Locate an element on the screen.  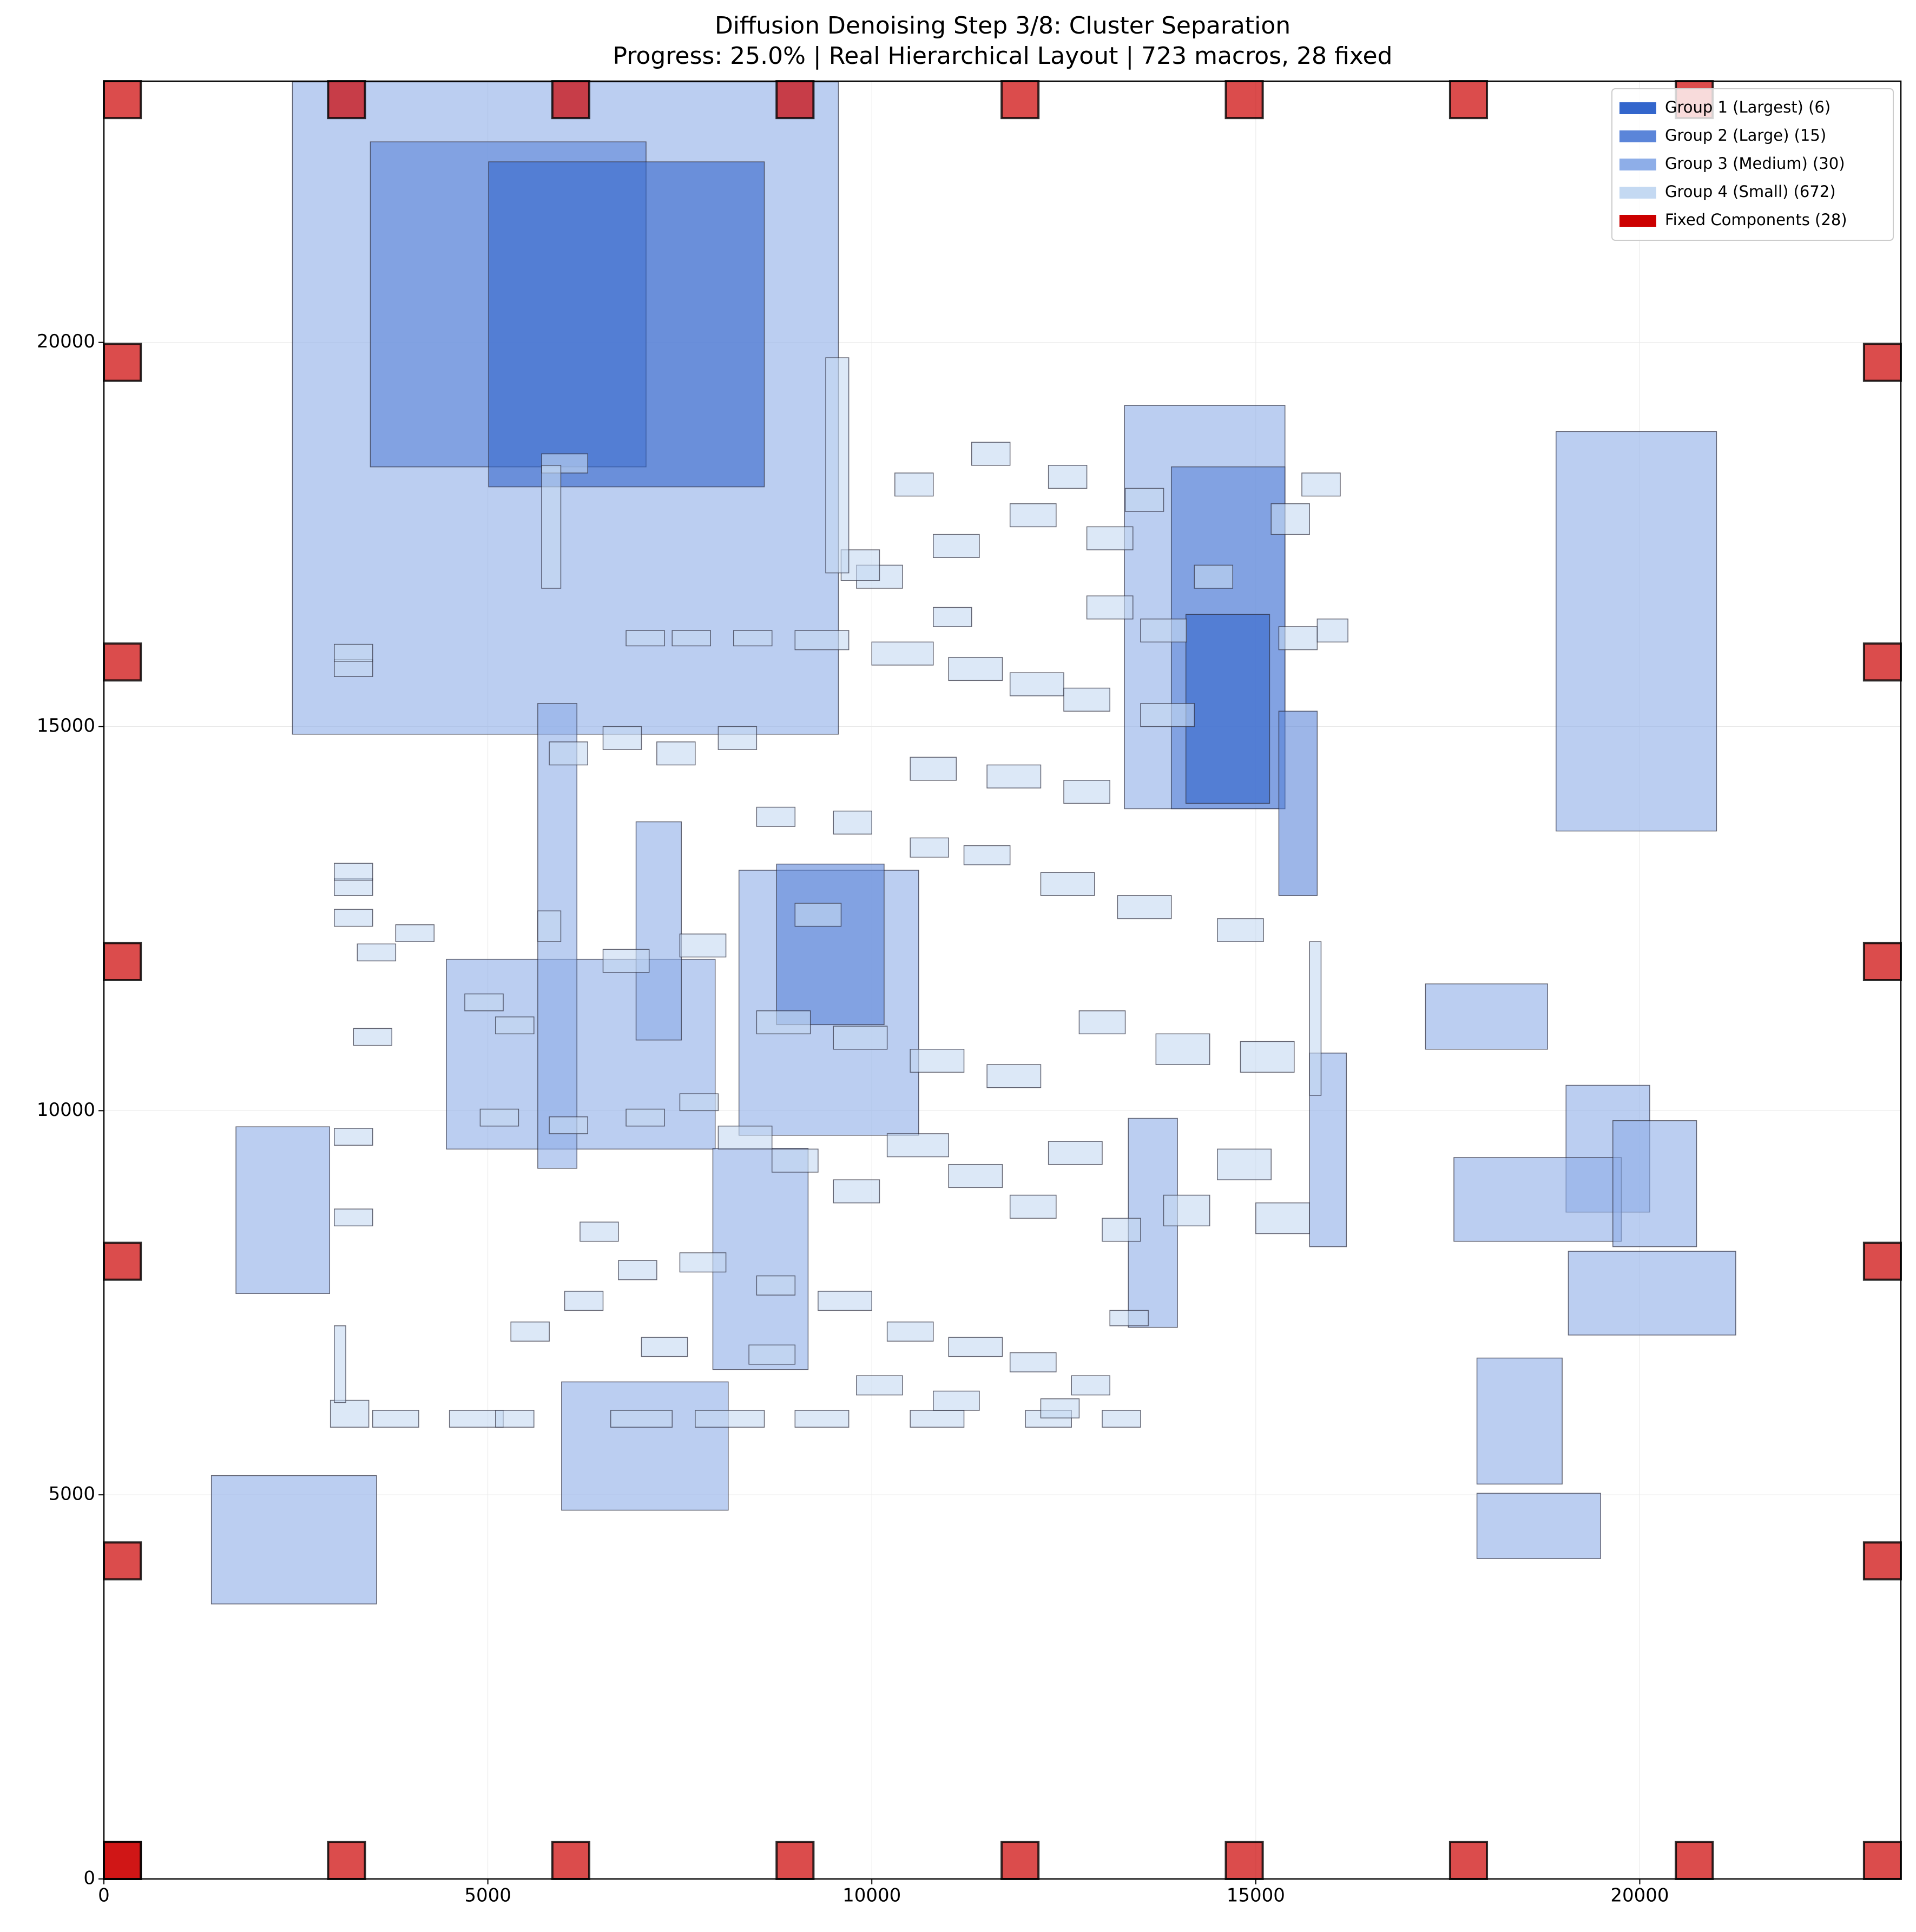
y-tick-label: 5000 is located at coordinates (71, 1494).